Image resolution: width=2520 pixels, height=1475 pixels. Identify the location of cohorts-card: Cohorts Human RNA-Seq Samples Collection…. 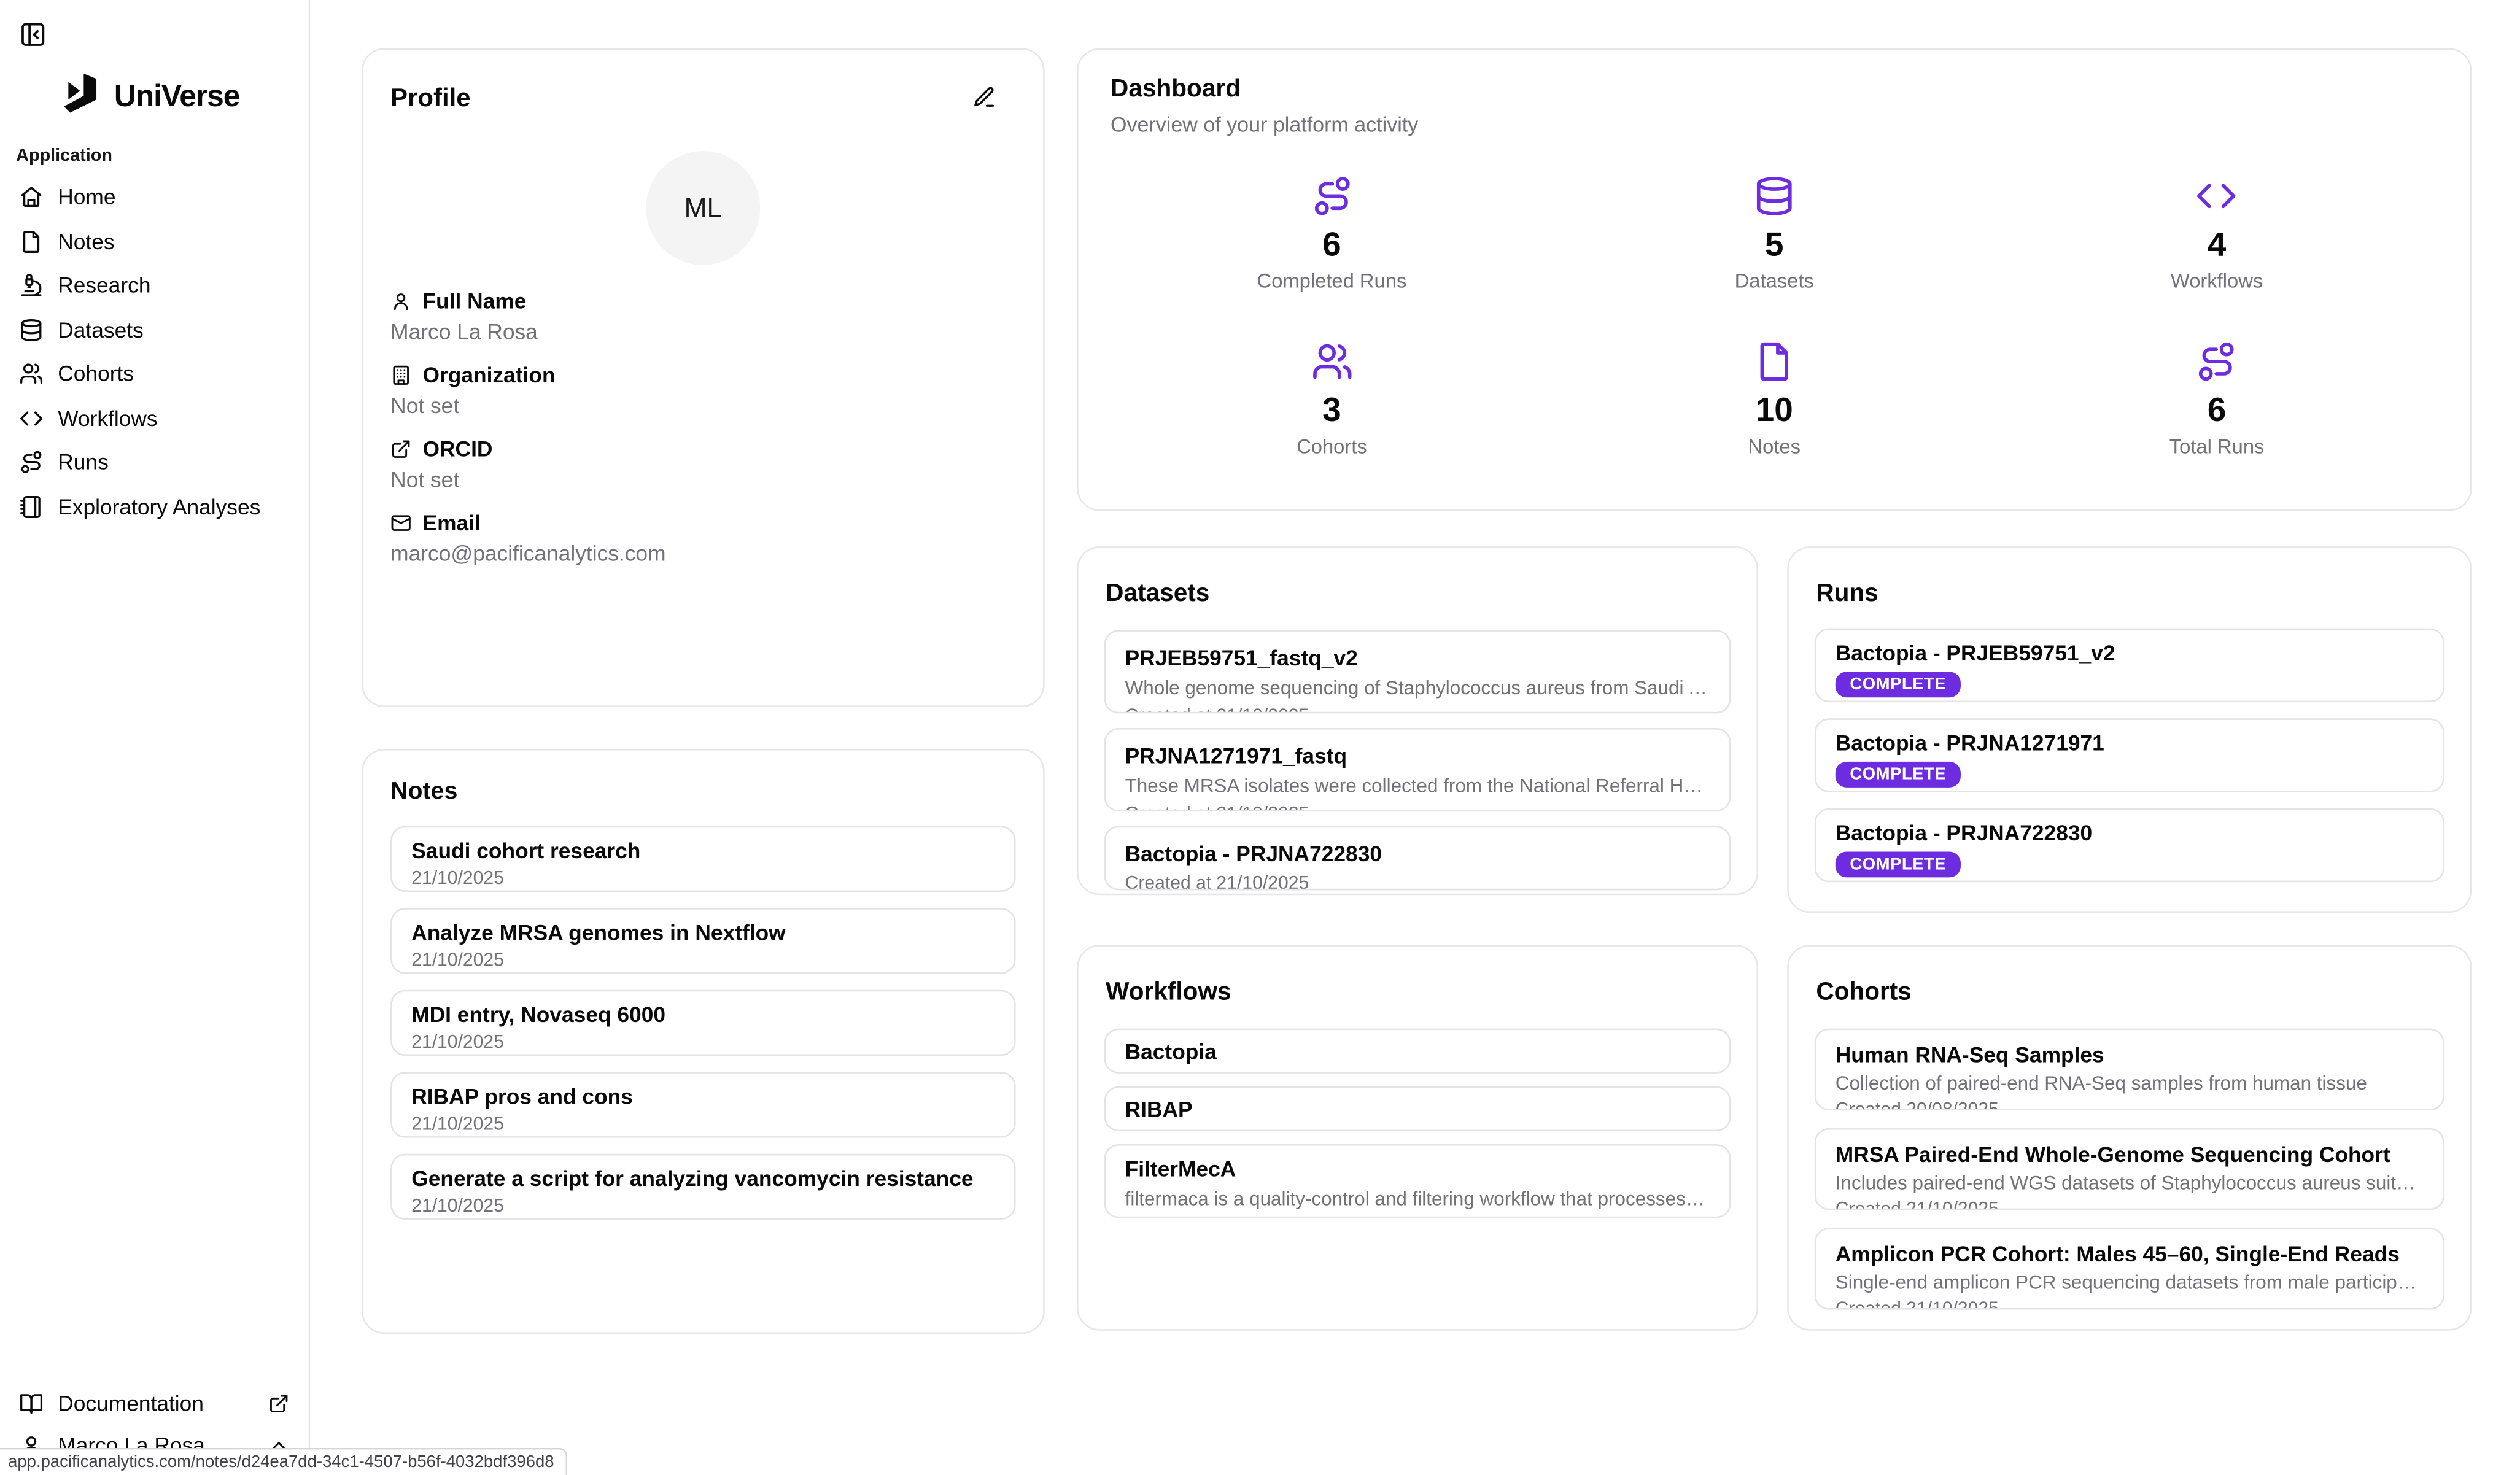
(2129, 1138).